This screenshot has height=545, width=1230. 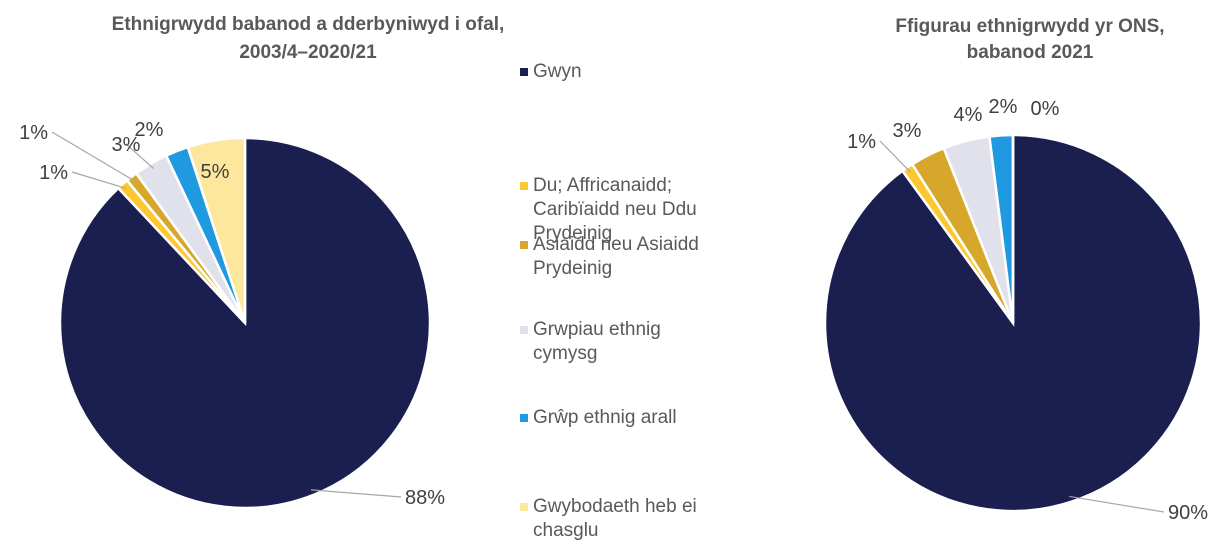 What do you see at coordinates (425, 498) in the screenshot?
I see `data-label: 88%` at bounding box center [425, 498].